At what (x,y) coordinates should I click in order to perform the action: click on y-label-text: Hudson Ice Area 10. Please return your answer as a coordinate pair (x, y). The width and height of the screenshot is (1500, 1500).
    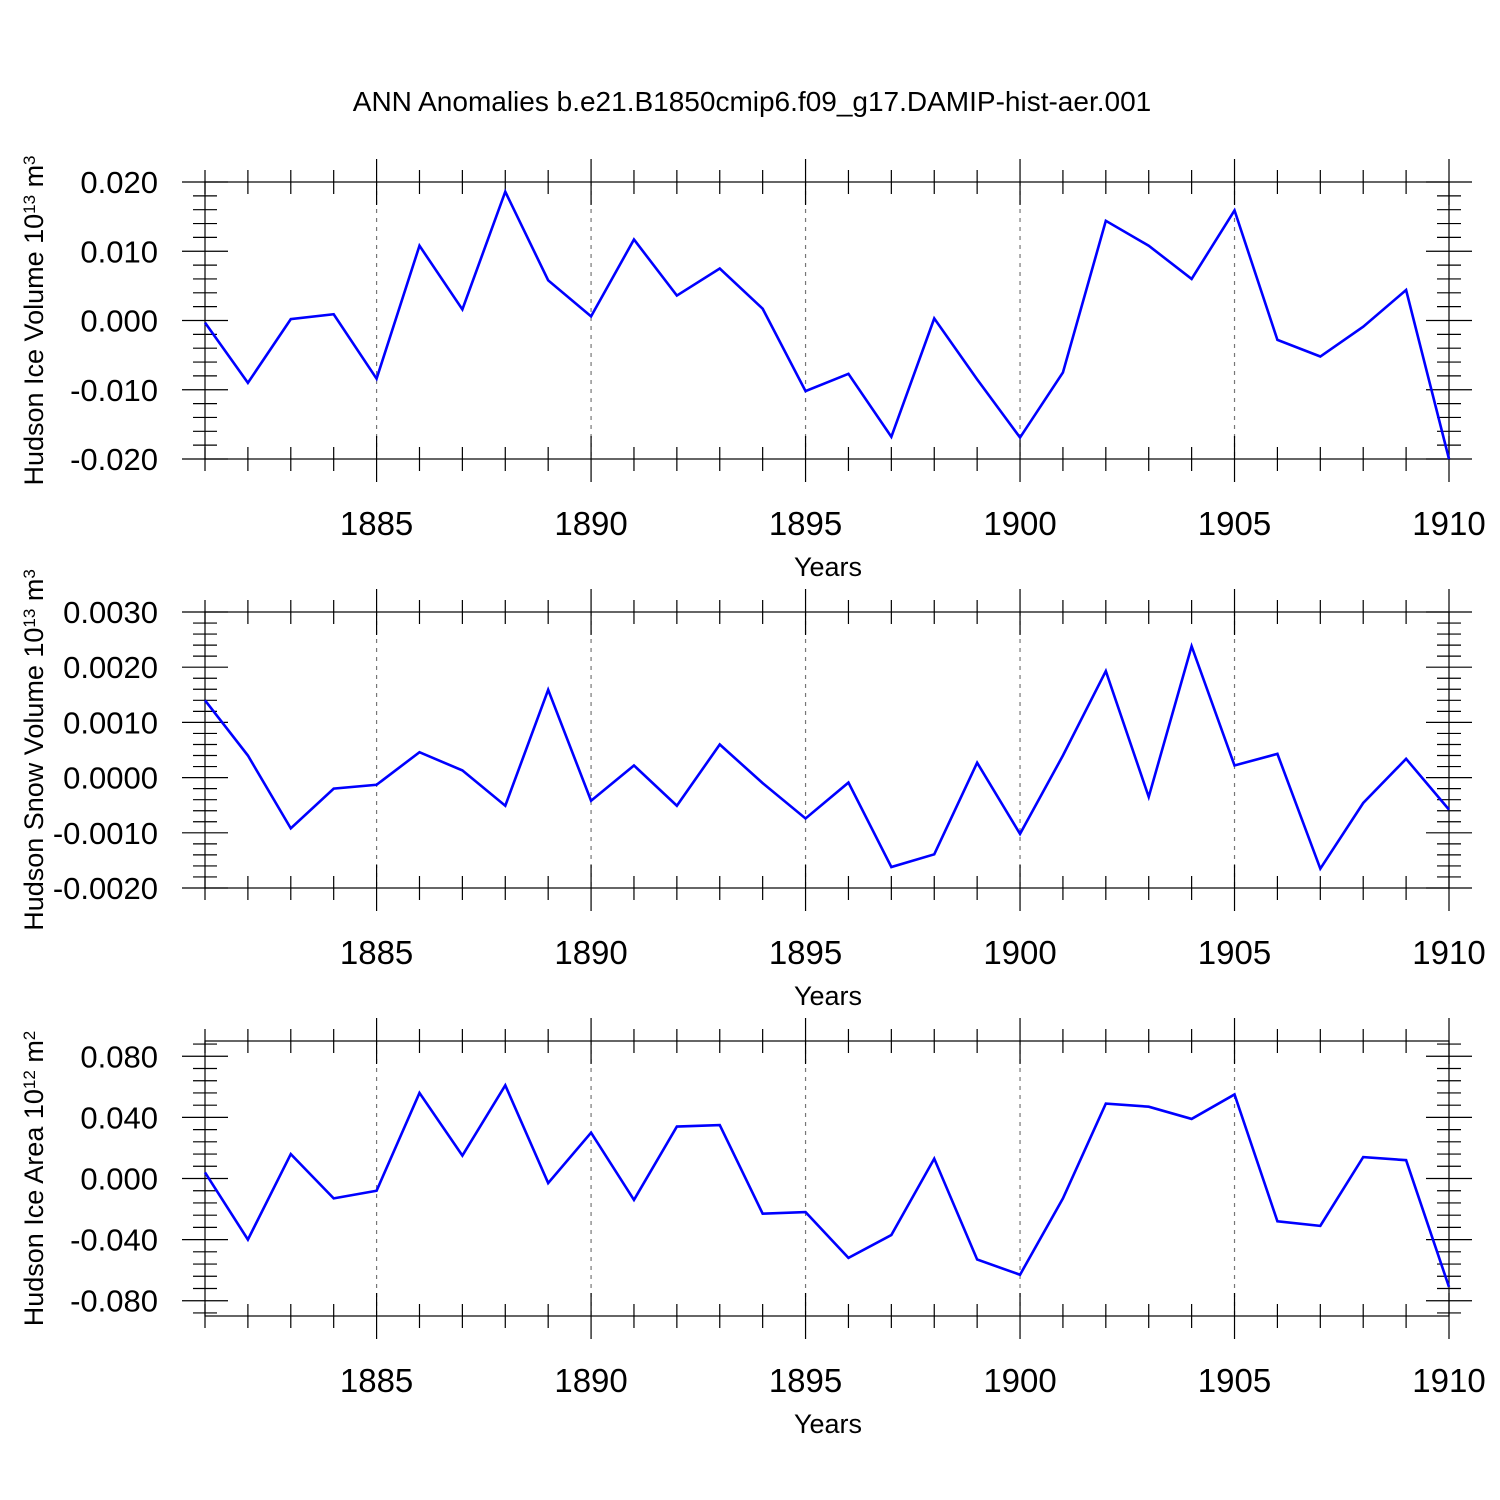
    Looking at the image, I should click on (34, 1207).